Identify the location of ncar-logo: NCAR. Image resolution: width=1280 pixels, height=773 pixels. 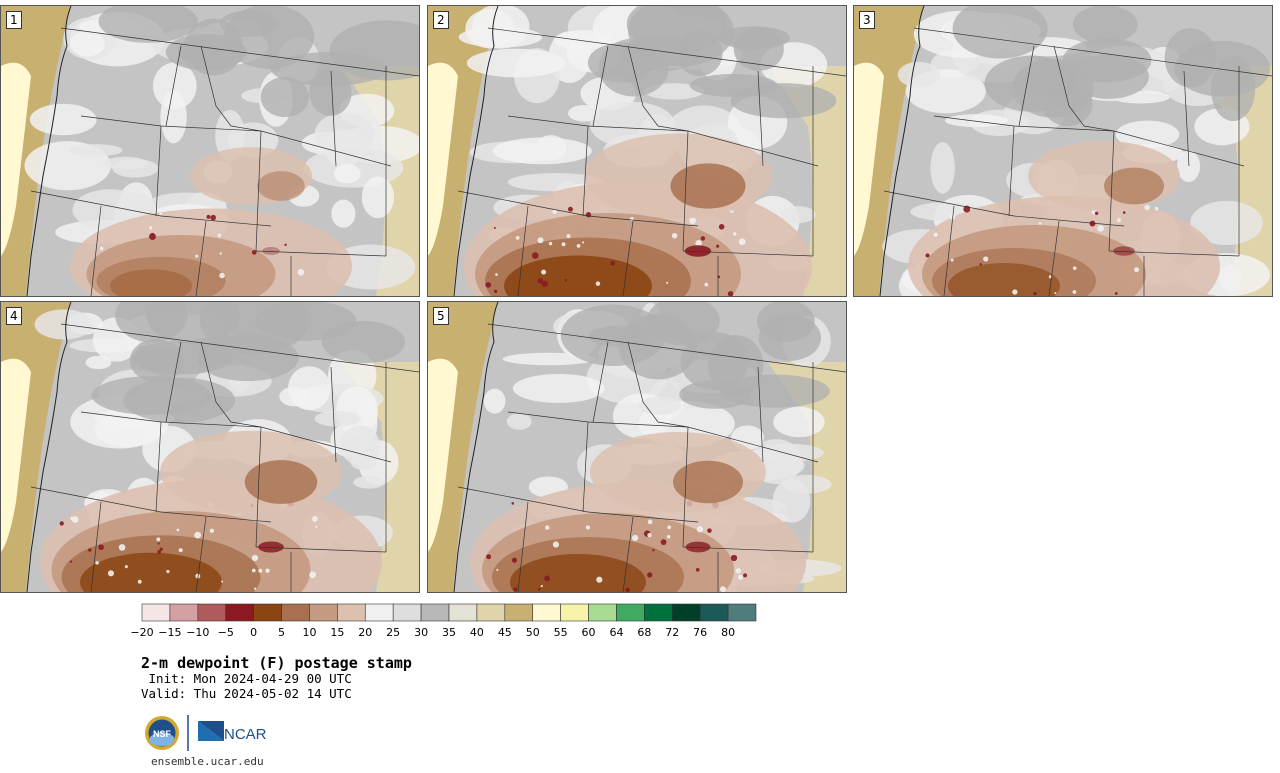
(232, 732).